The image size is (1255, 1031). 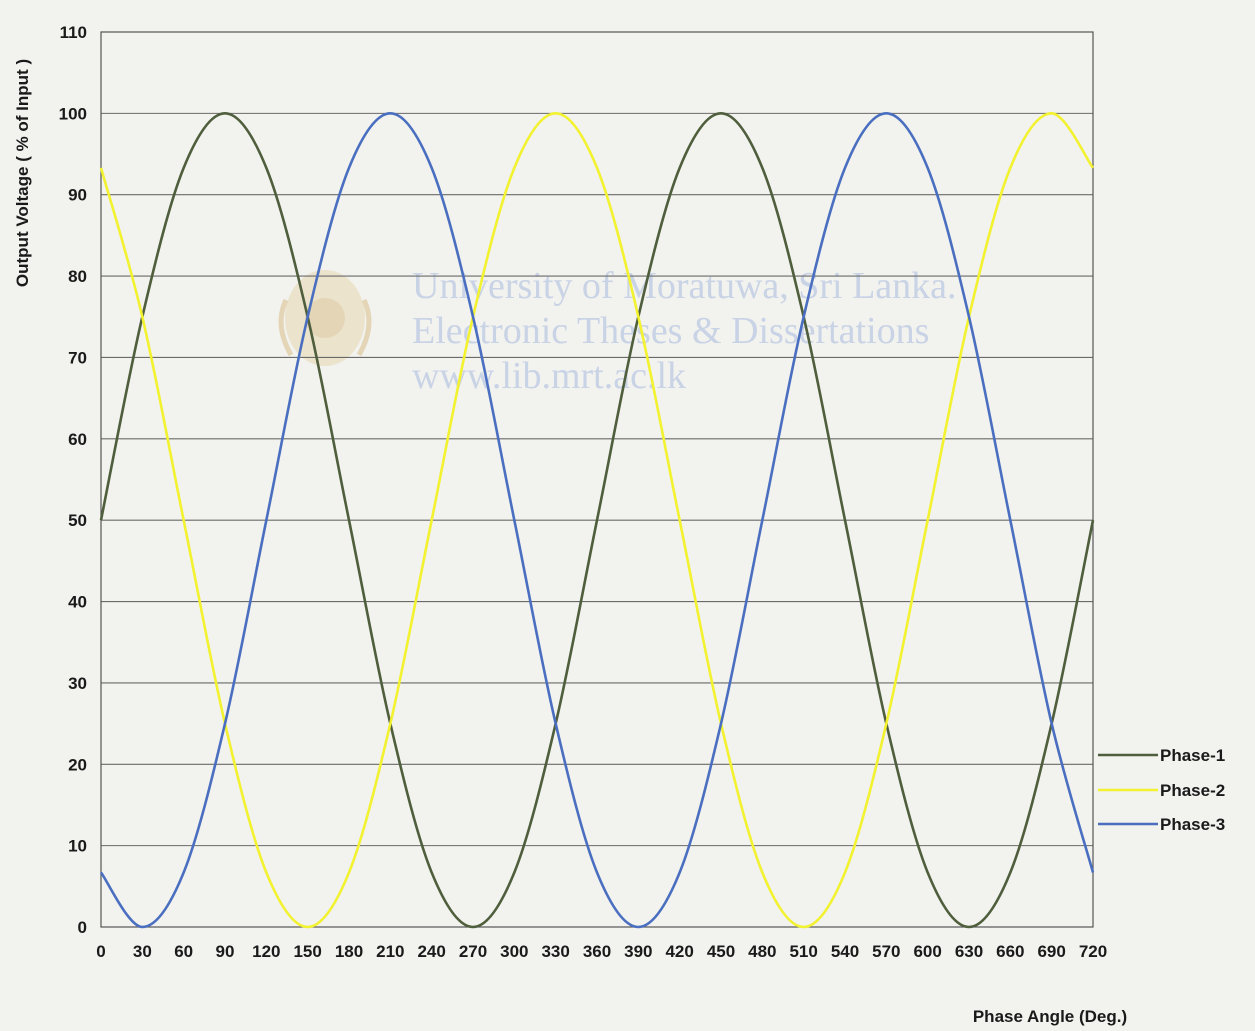 I want to click on x-tick-label: 630, so click(x=969, y=951).